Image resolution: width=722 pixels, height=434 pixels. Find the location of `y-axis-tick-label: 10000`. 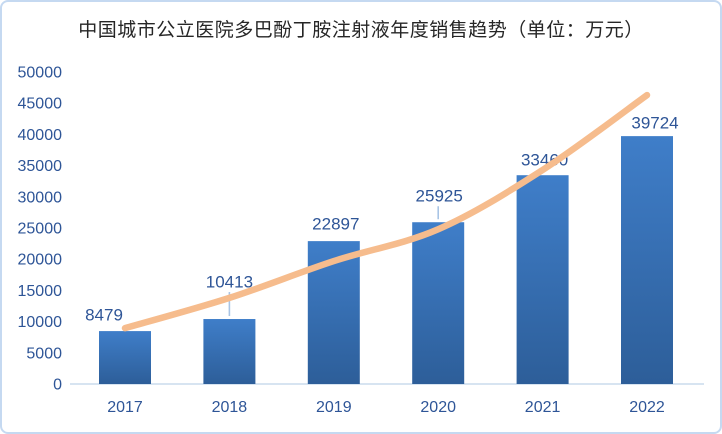

y-axis-tick-label: 10000 is located at coordinates (40, 322).